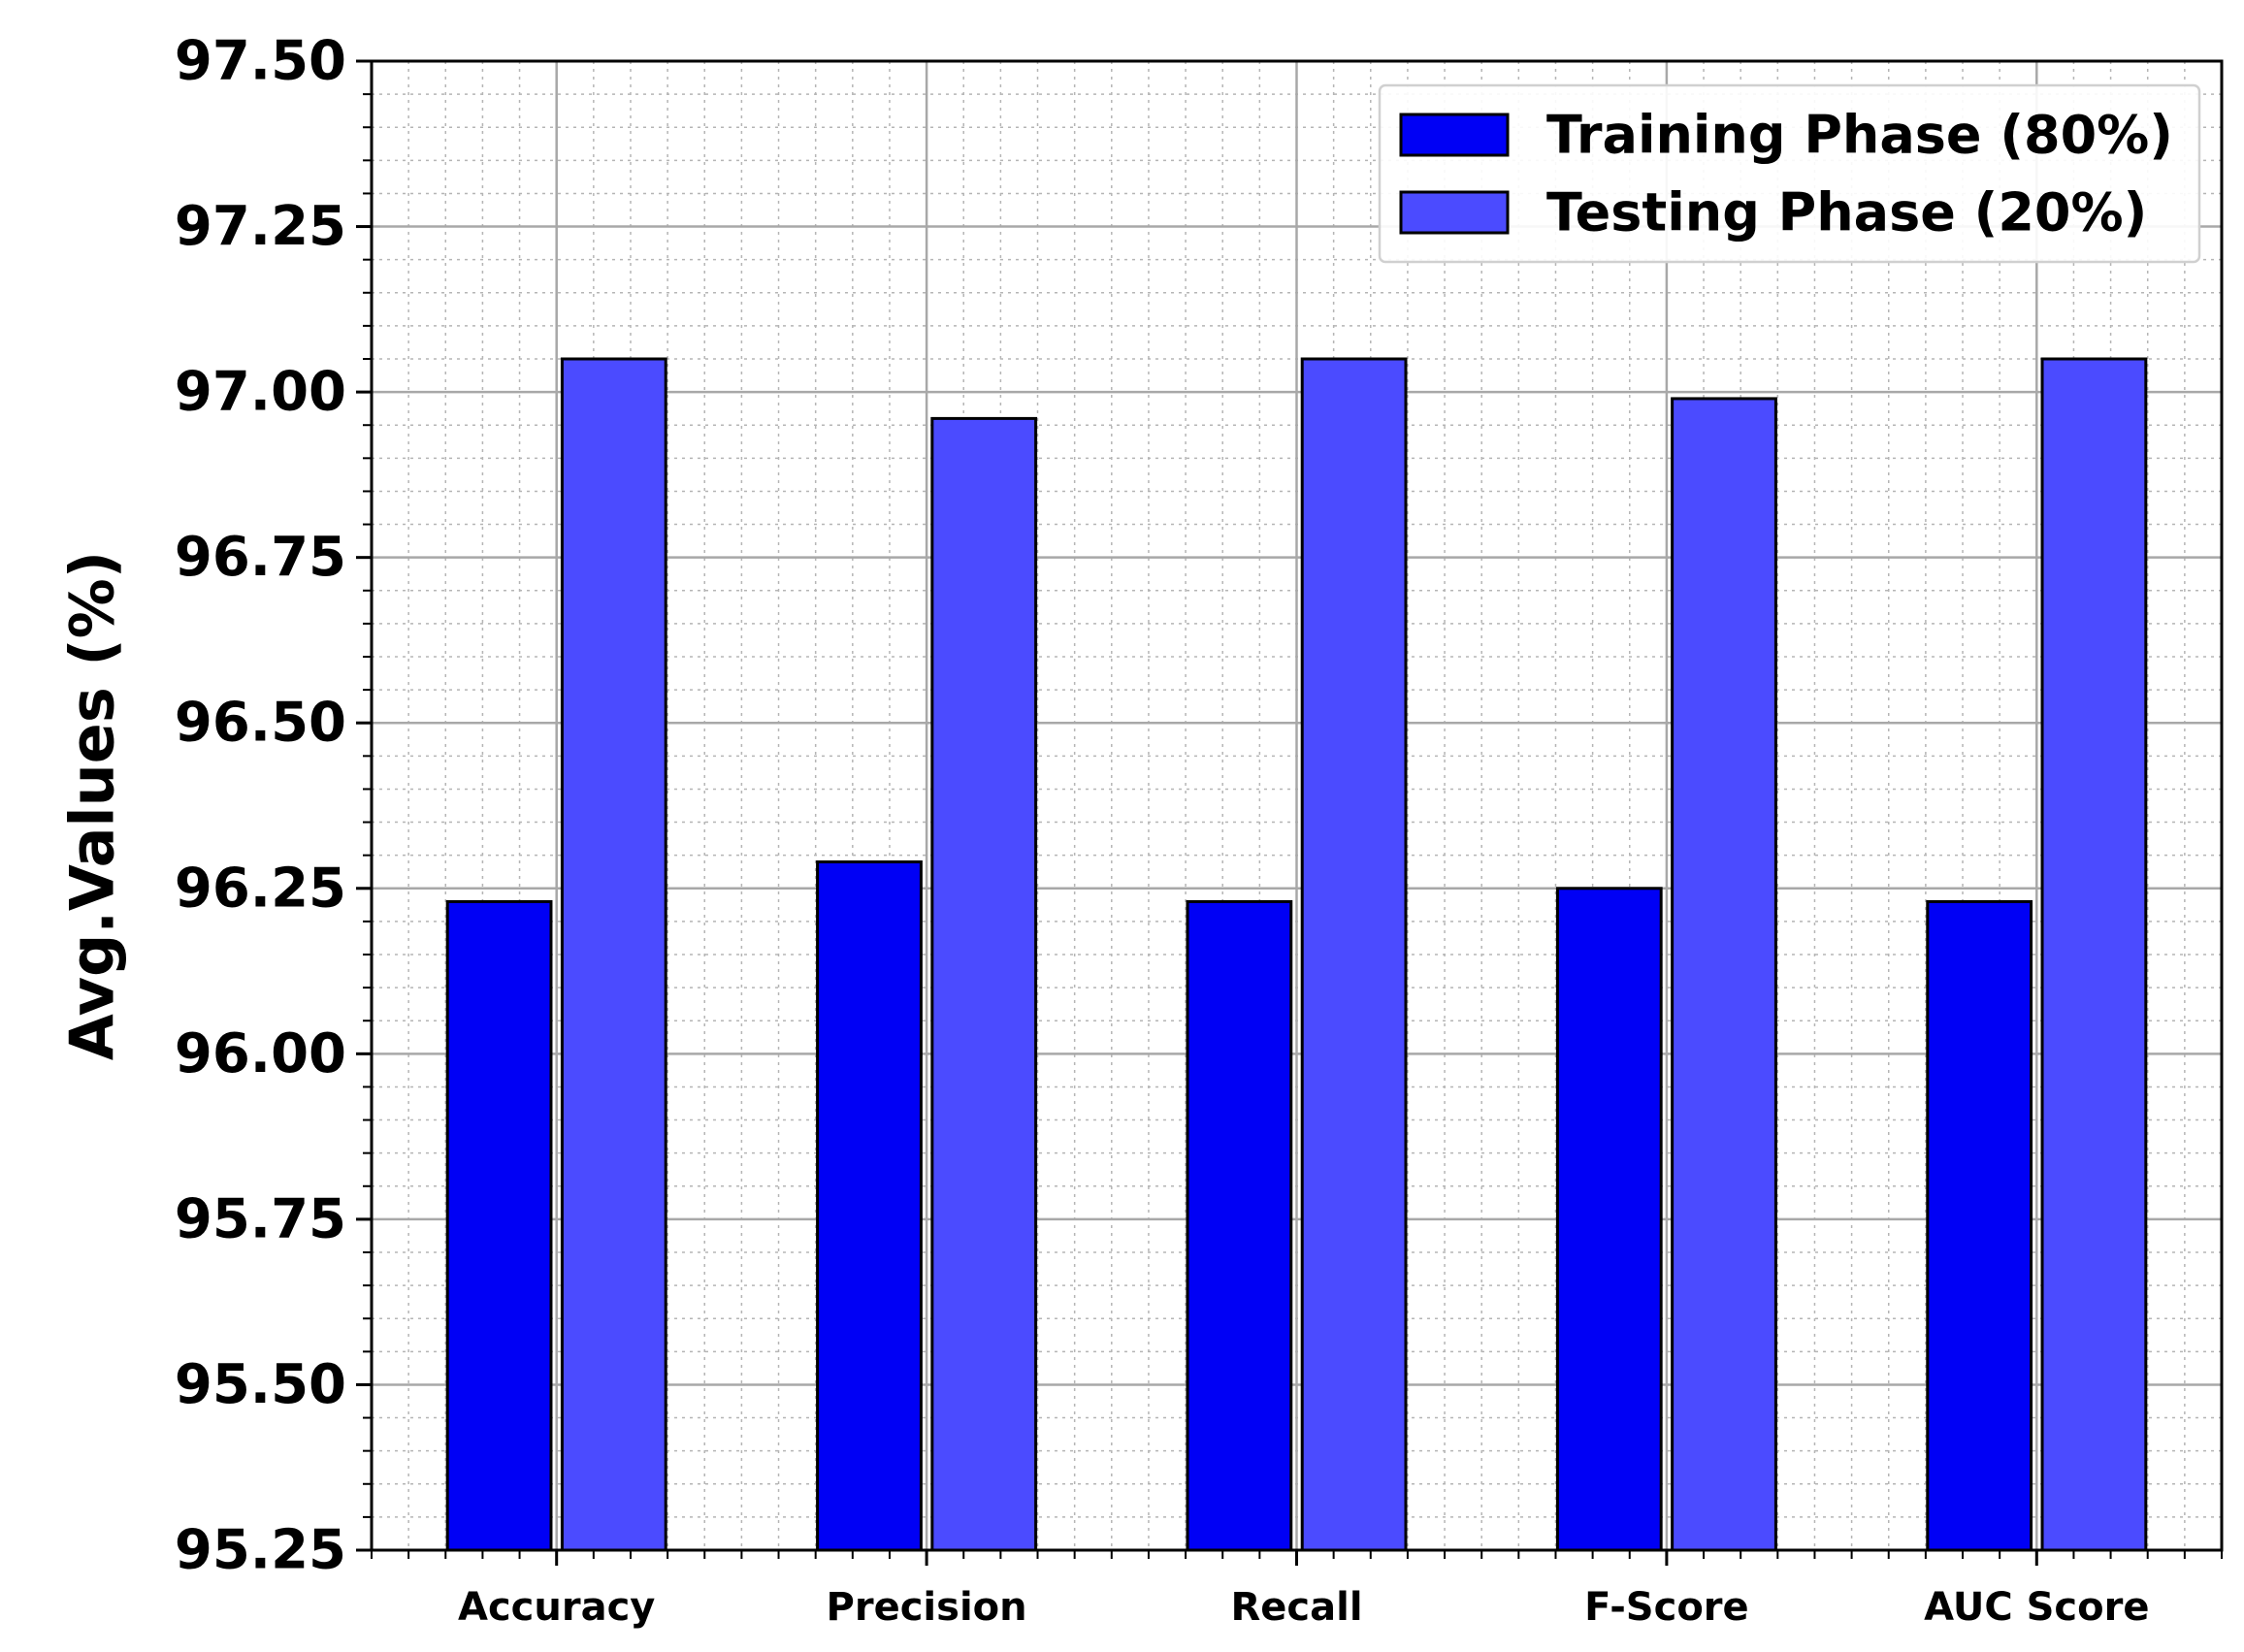 Image resolution: width=2244 pixels, height=1652 pixels. I want to click on legend: Training Phase (80%) Testing Phase (20%), so click(1789, 173).